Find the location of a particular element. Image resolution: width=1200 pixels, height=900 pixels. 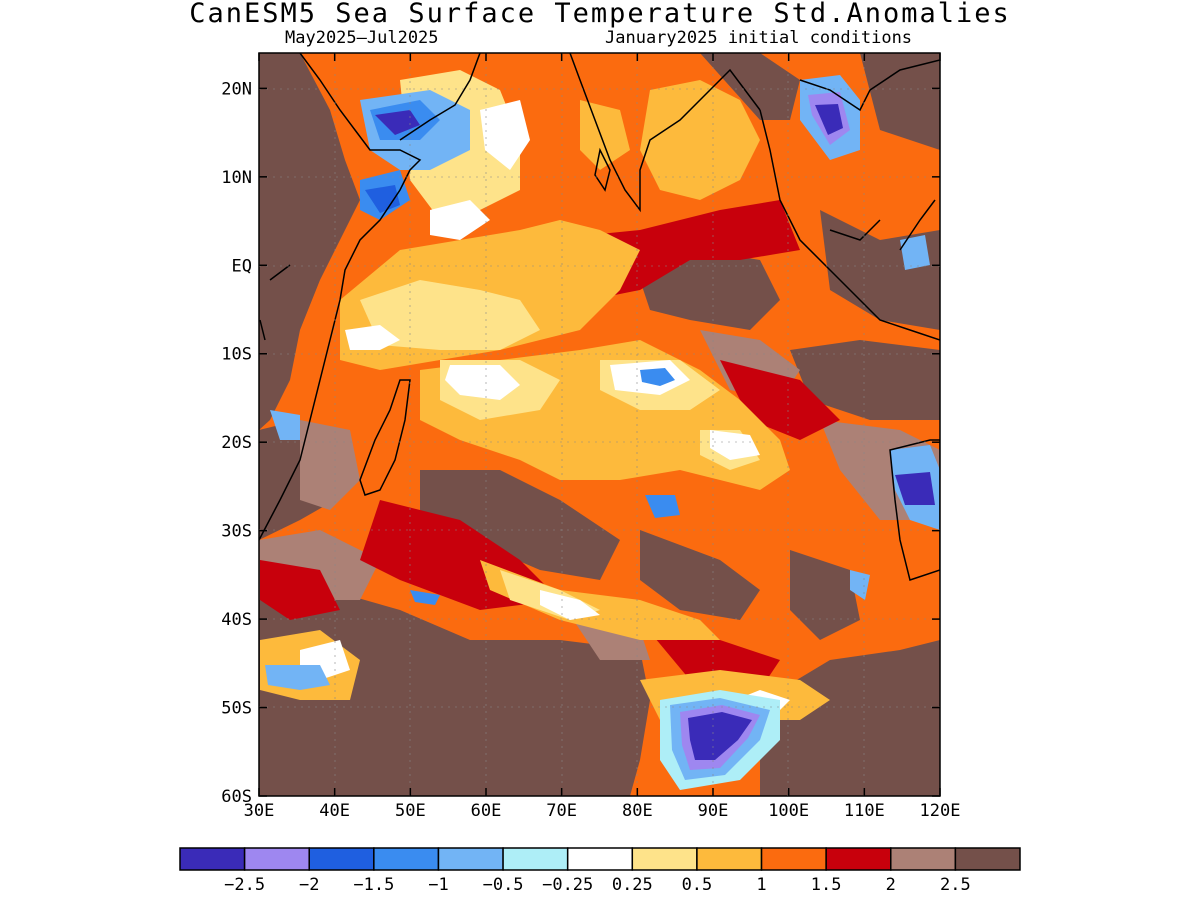

lon-label: 80E is located at coordinates (637, 811).